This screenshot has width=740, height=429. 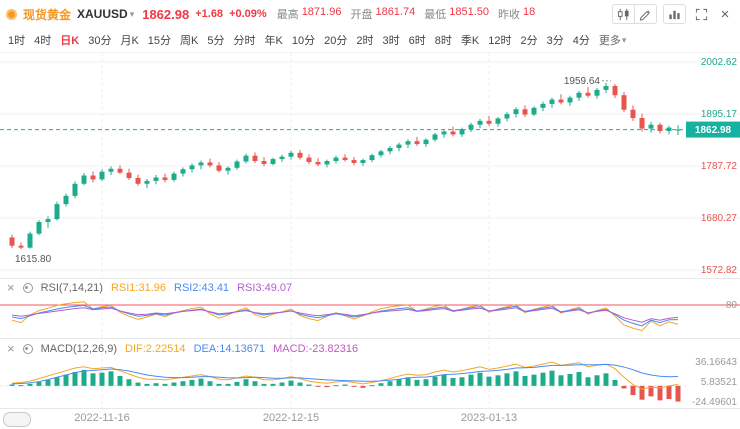 I want to click on symbol-selector: XAUUSD ▾, so click(x=105, y=14).